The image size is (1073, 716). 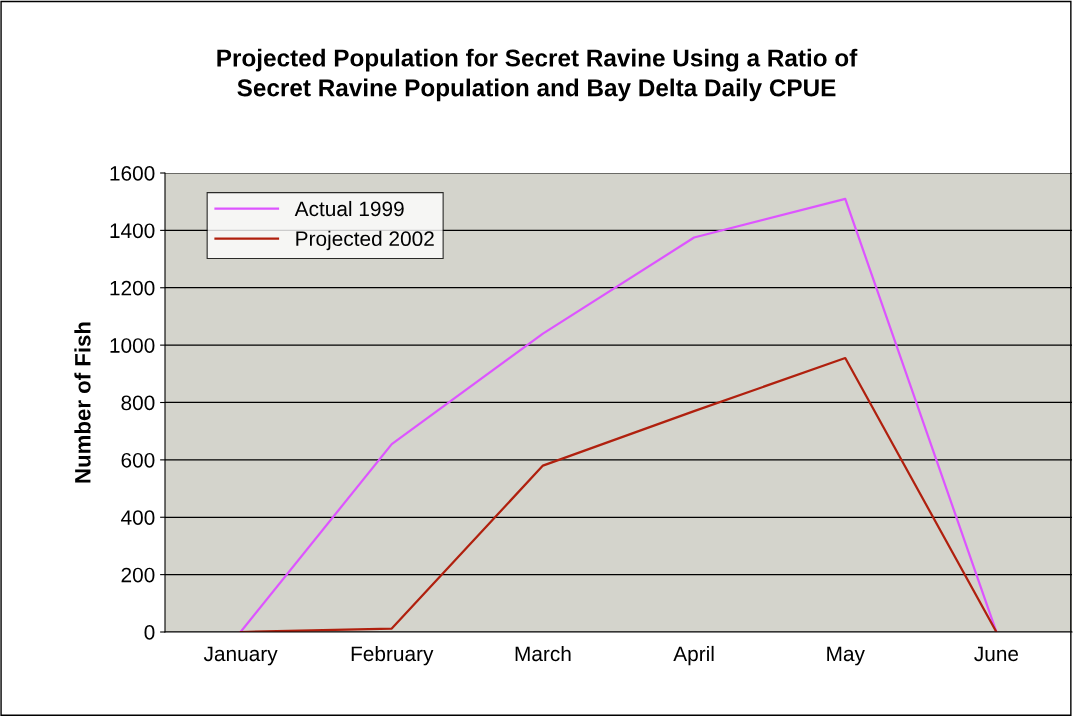 I want to click on y-tick-label: 800, so click(x=138, y=403).